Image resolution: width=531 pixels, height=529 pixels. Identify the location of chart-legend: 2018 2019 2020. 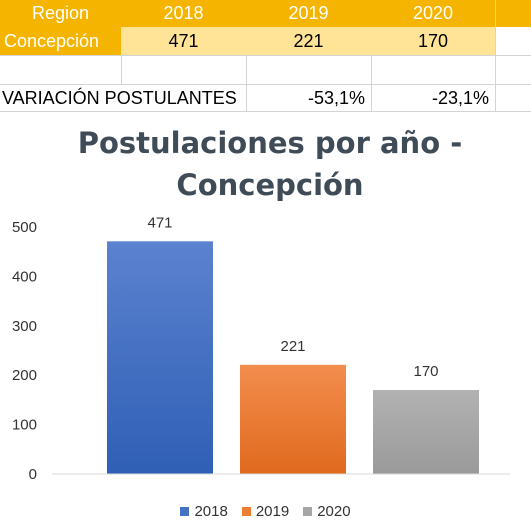
(265, 511).